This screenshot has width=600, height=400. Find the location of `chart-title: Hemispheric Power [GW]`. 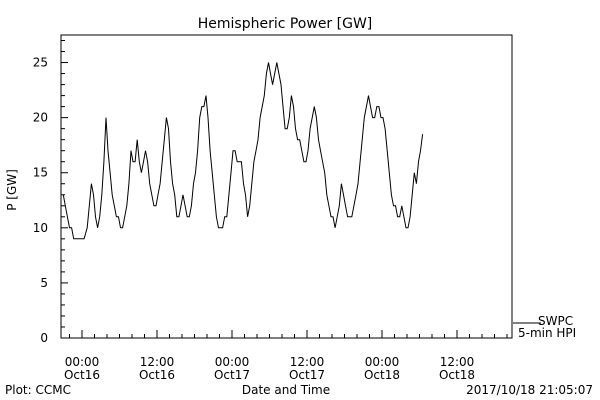

chart-title: Hemispheric Power [GW] is located at coordinates (285, 24).